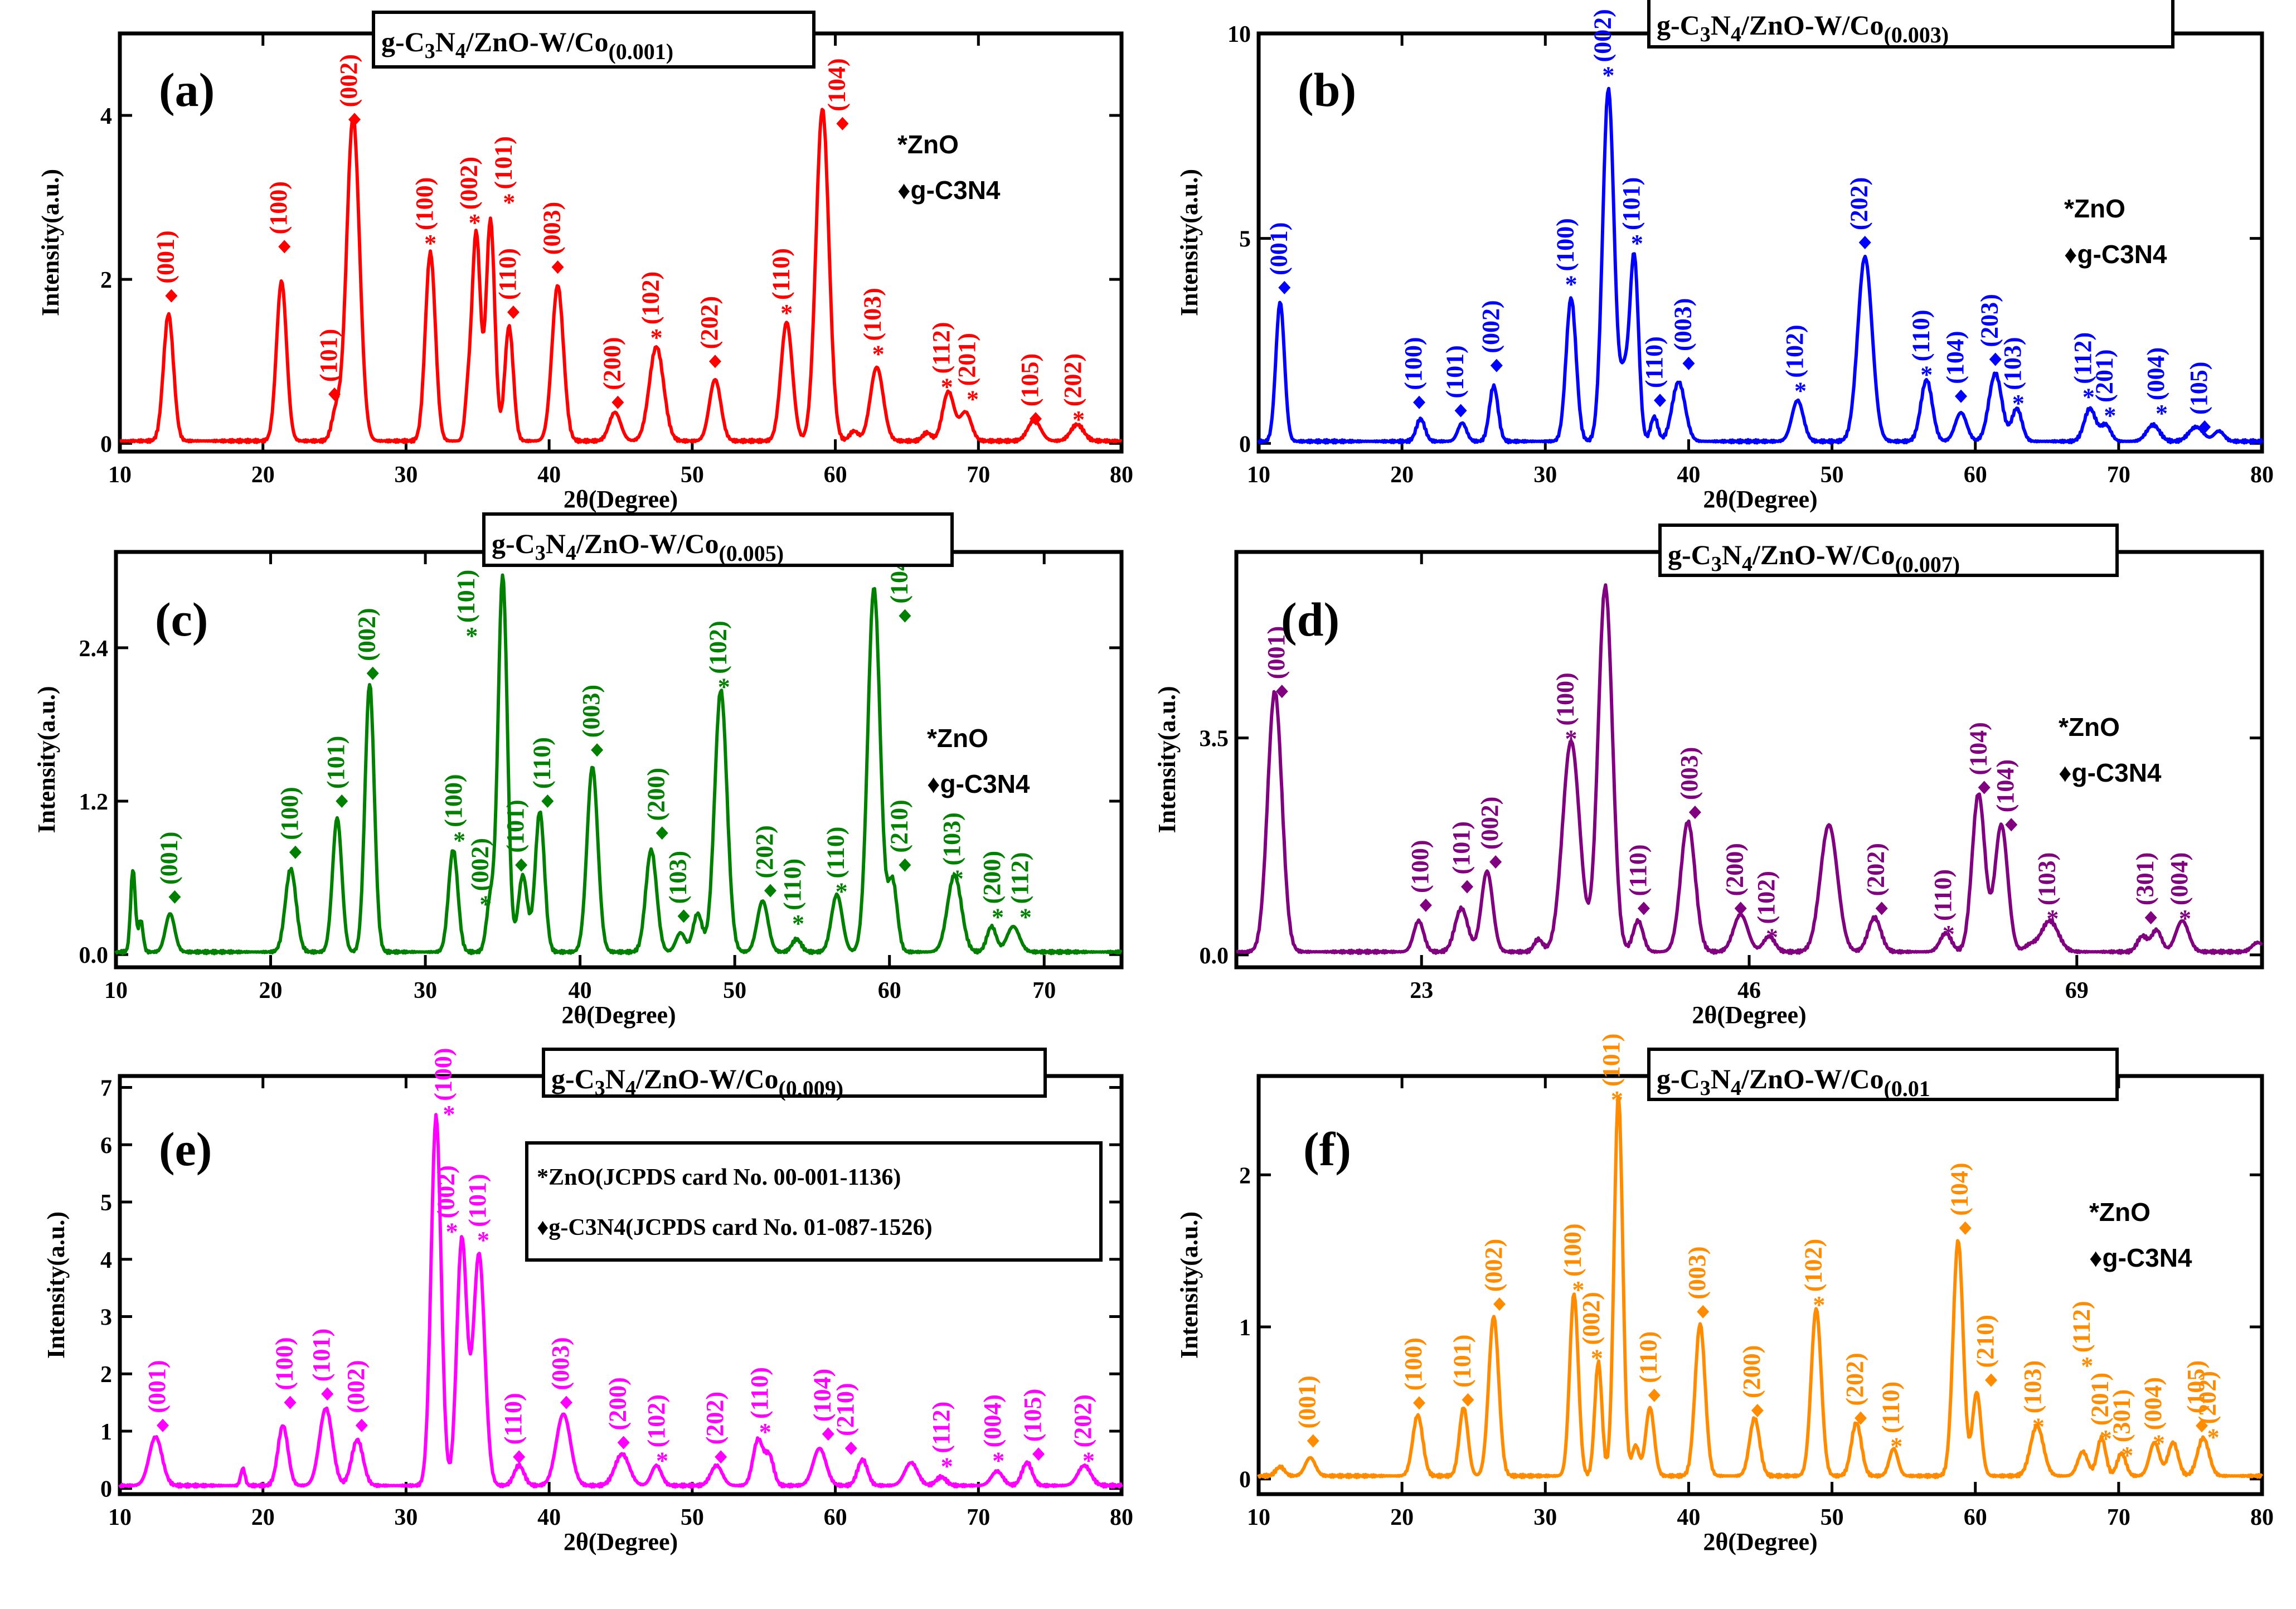 This screenshot has width=2296, height=1609. What do you see at coordinates (478, 1213) in the screenshot?
I see `peak-label: *(101)` at bounding box center [478, 1213].